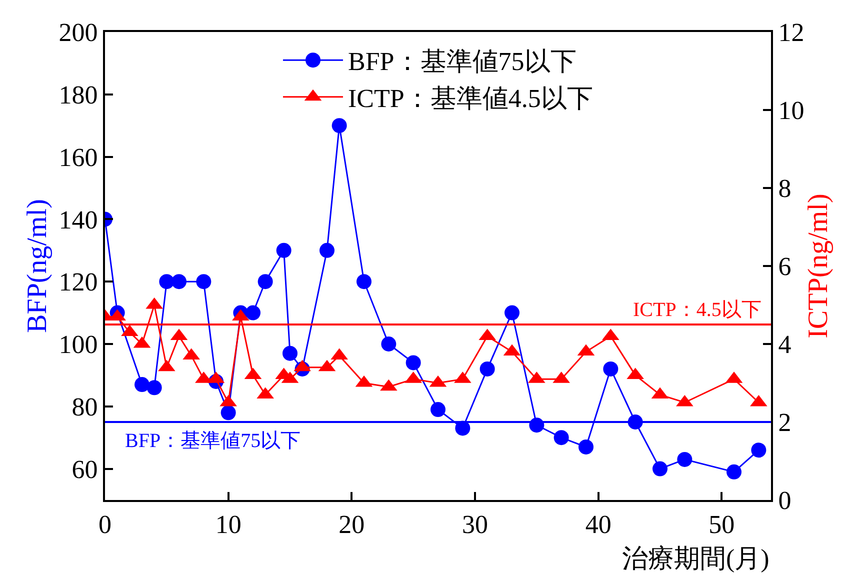  What do you see at coordinates (78, 95) in the screenshot?
I see `y-tick-label: 180` at bounding box center [78, 95].